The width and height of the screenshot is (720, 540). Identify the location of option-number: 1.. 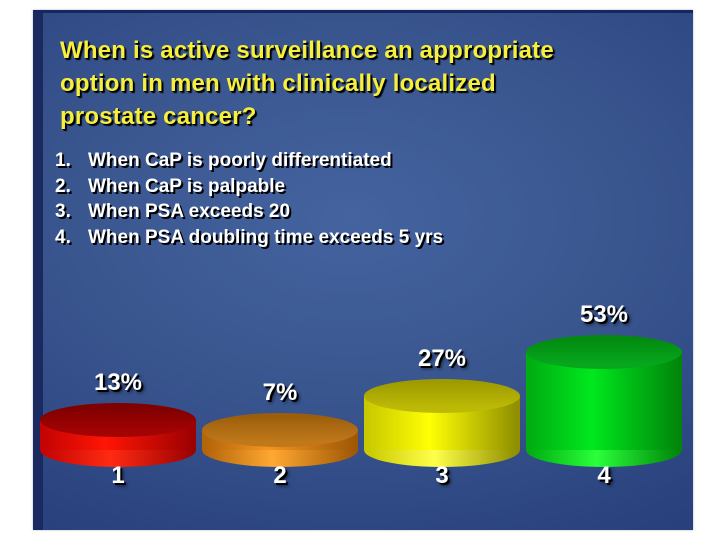
(63, 160).